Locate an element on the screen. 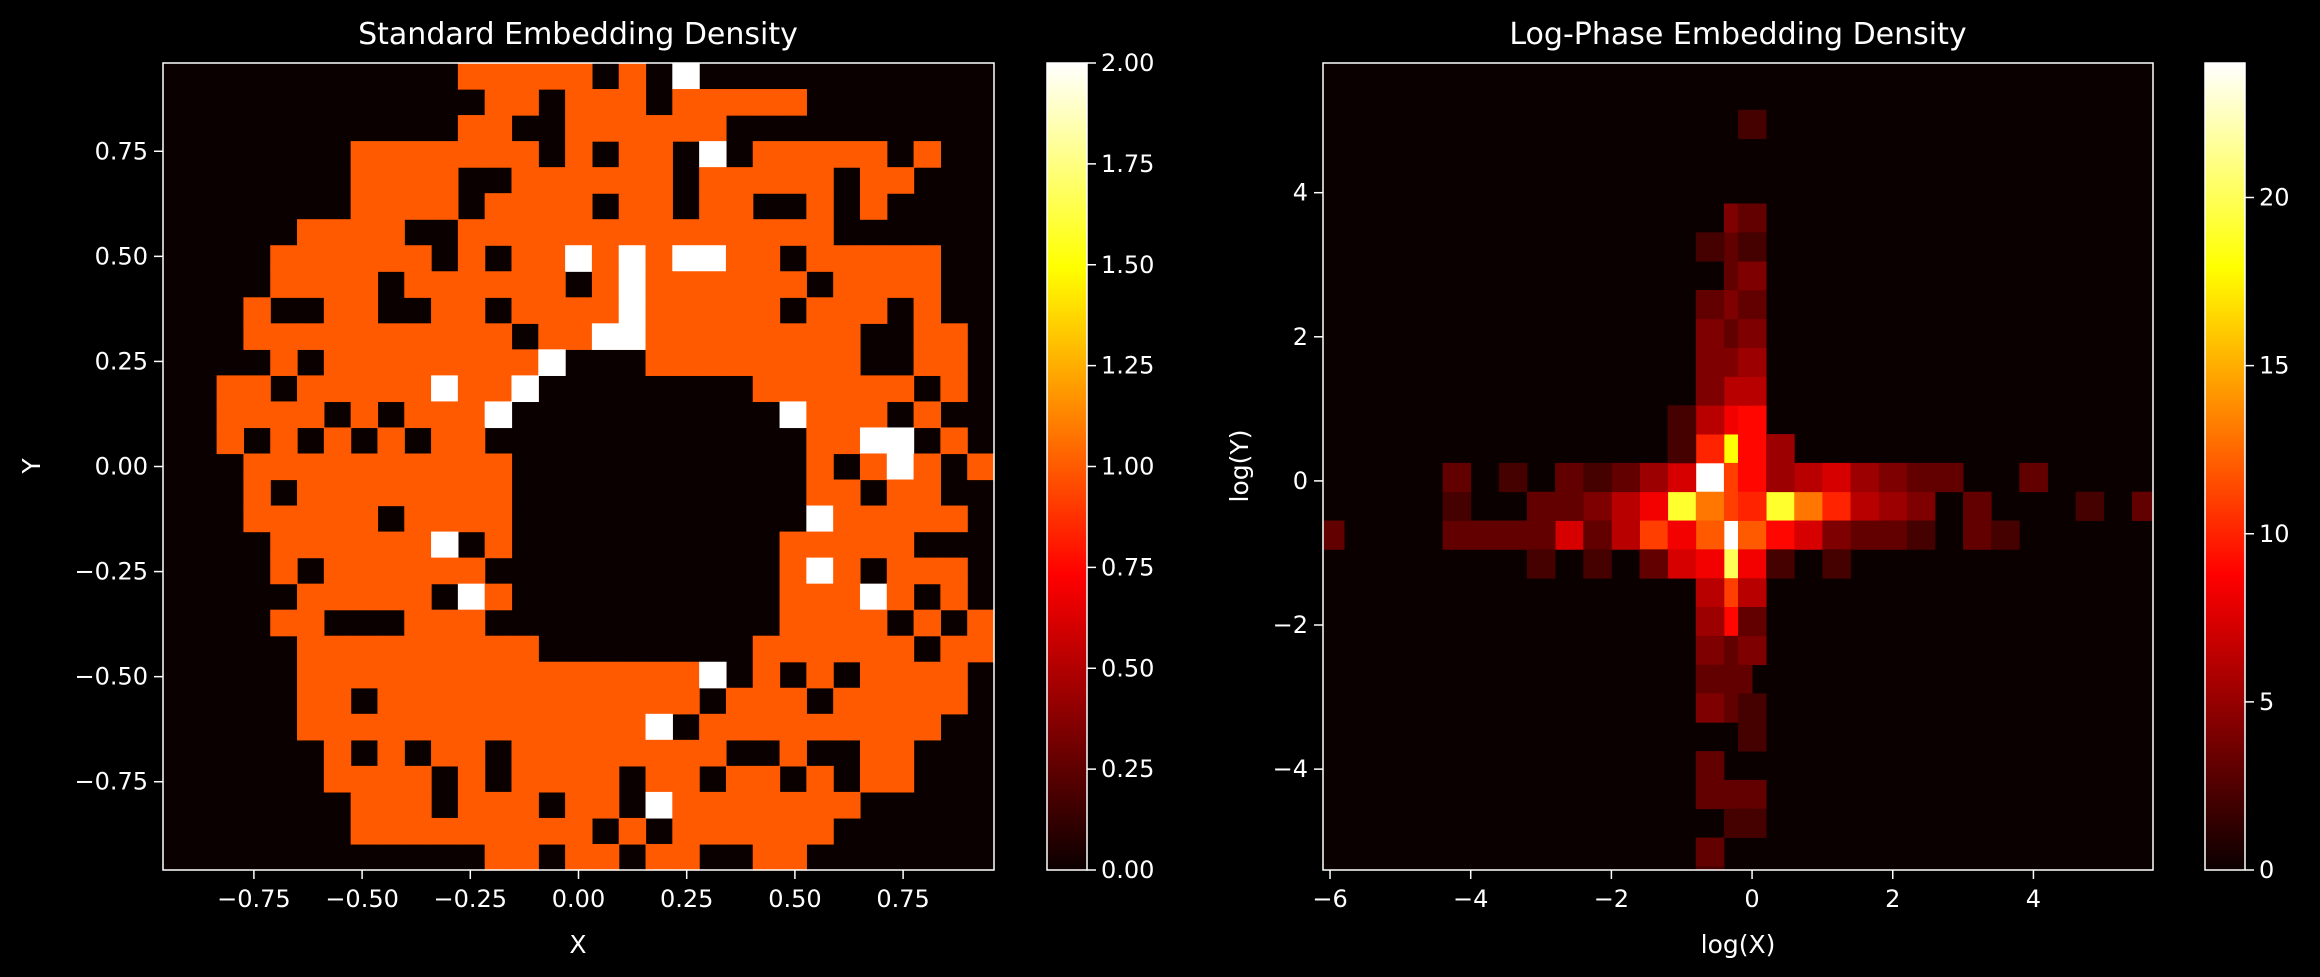  colorbar-tick-label: 20 is located at coordinates (2274, 198).